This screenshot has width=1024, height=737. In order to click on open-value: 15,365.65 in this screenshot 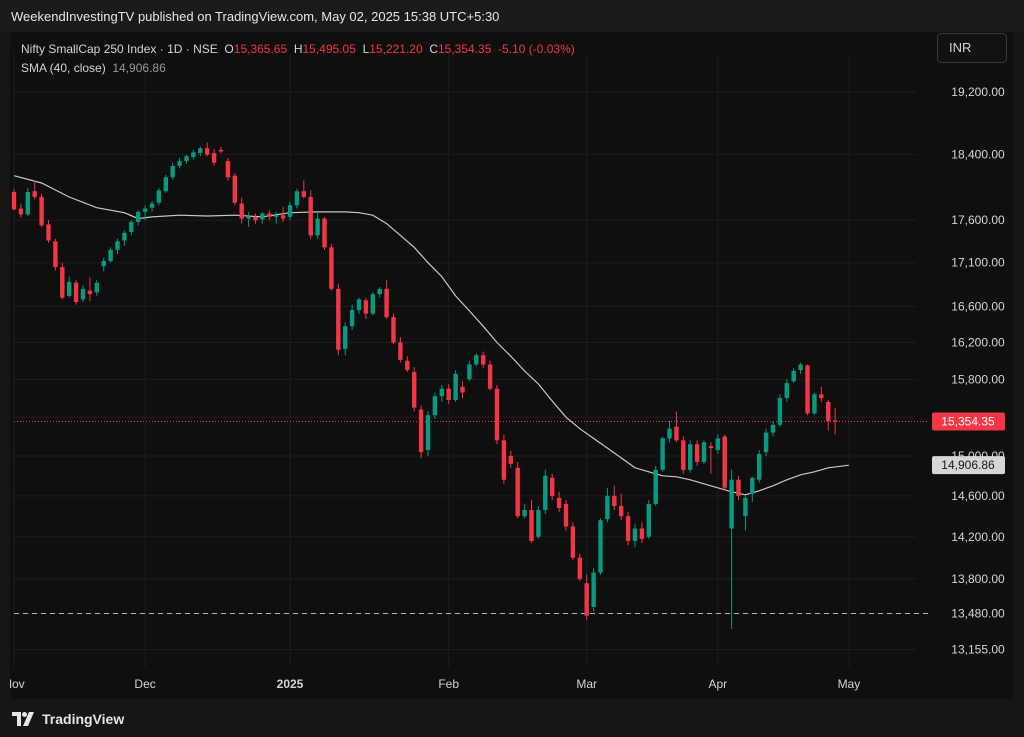, I will do `click(260, 49)`.